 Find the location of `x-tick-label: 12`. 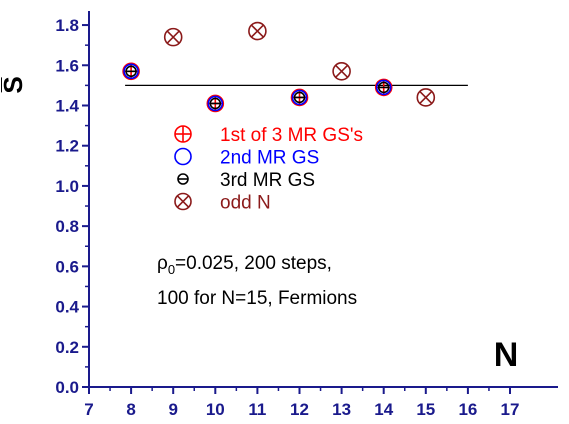

x-tick-label: 12 is located at coordinates (299, 409).